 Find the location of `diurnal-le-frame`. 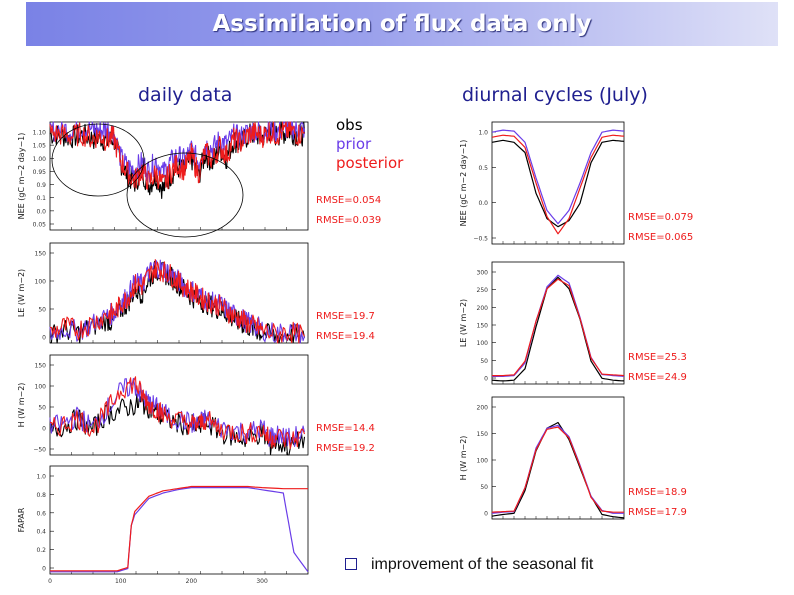

diurnal-le-frame is located at coordinates (558, 323).